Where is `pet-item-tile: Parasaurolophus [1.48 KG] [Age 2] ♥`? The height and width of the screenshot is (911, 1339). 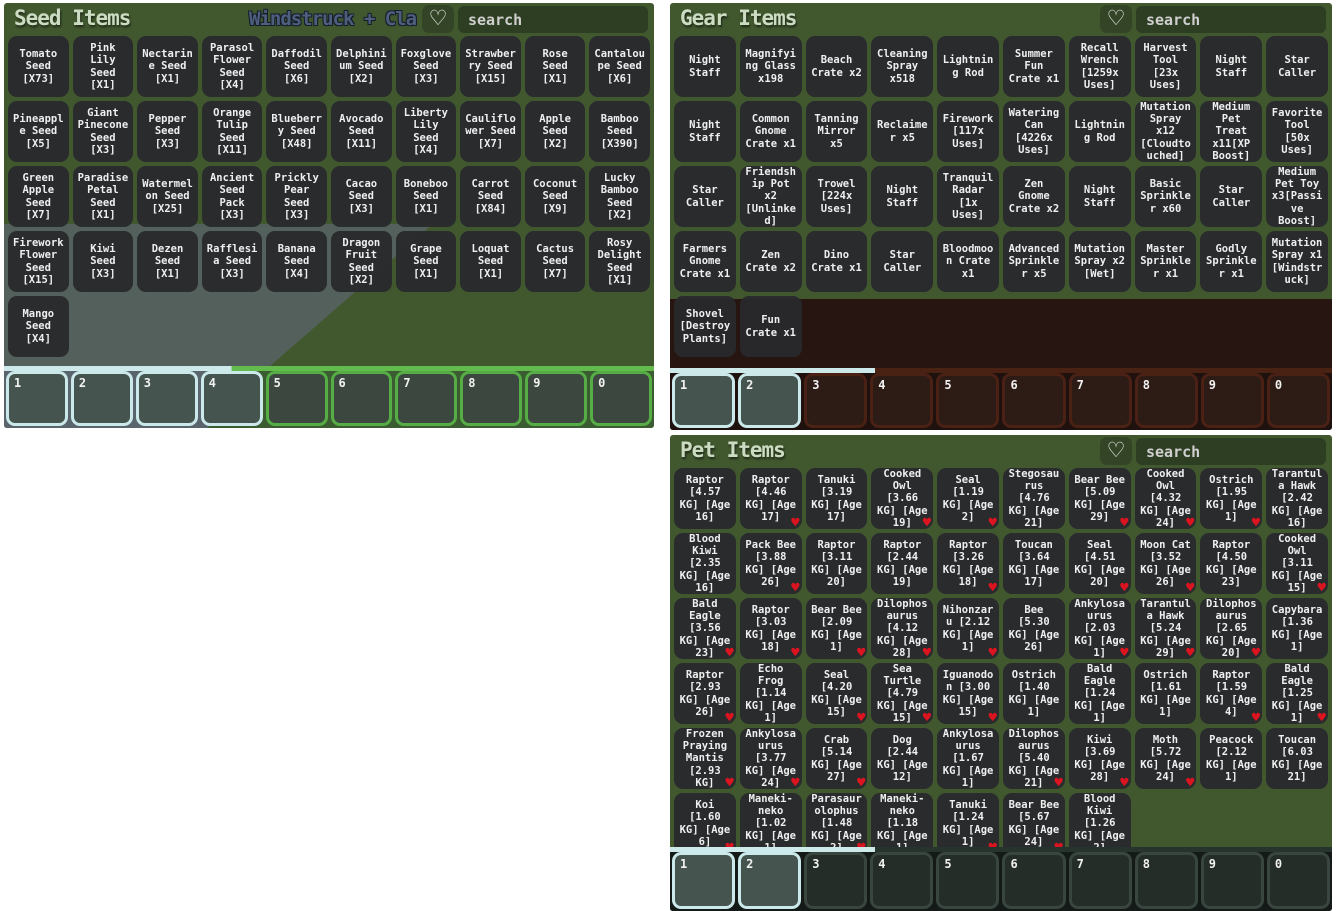
pet-item-tile: Parasaurolophus [1.48 KG] [Age 2] ♥ is located at coordinates (836, 824).